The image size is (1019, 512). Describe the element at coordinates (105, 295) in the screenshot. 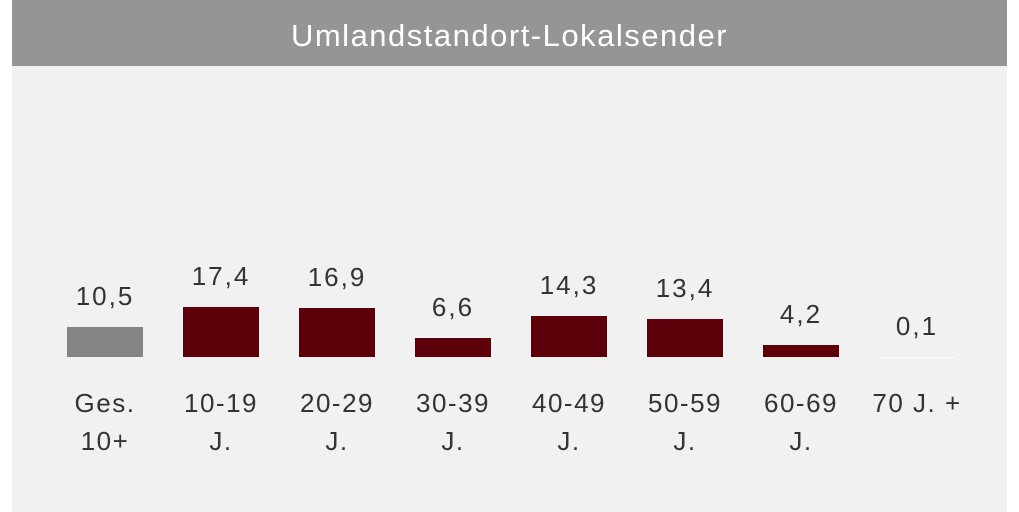

I see `value-label: 10,5` at that location.